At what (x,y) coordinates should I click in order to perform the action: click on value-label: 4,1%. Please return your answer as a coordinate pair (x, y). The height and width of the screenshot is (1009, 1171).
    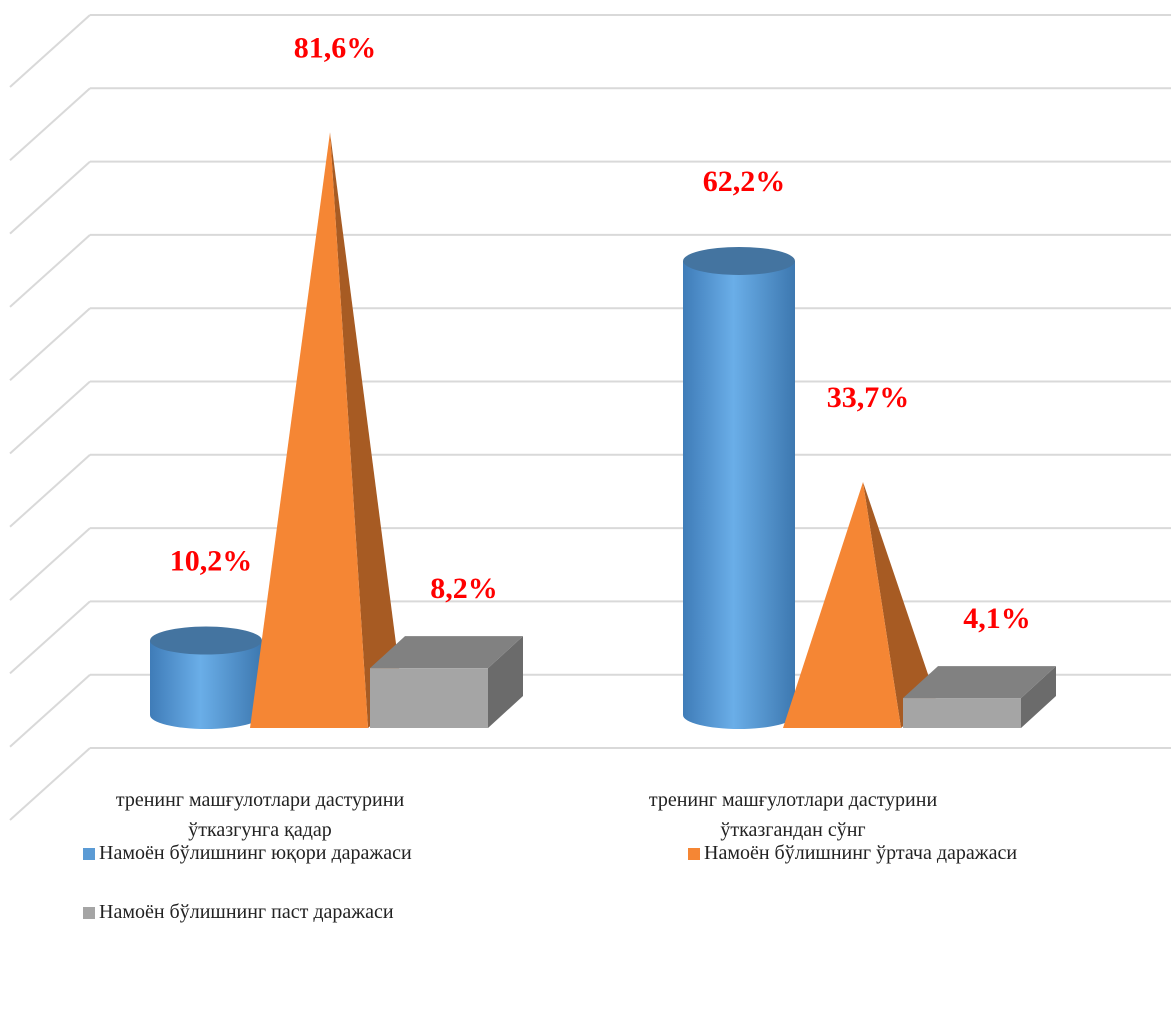
    Looking at the image, I should click on (997, 618).